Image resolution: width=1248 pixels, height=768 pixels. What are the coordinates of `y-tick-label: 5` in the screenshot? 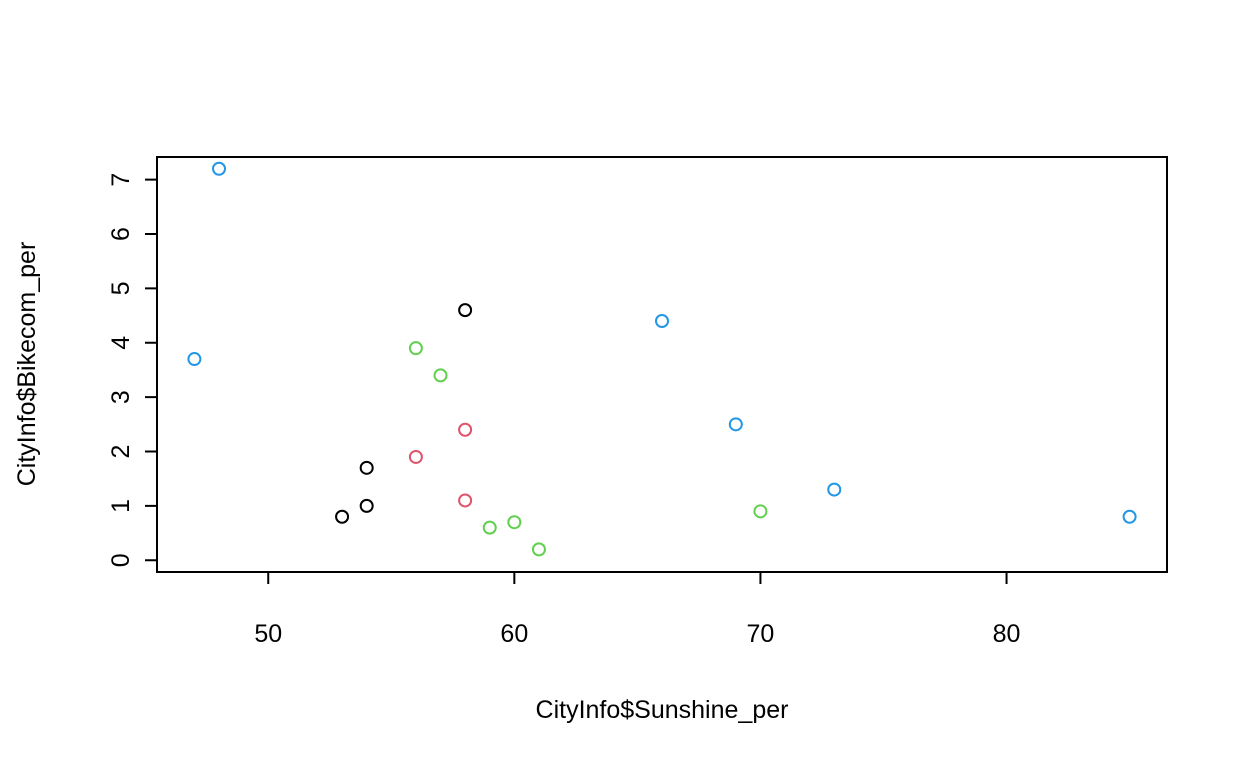 It's located at (121, 288).